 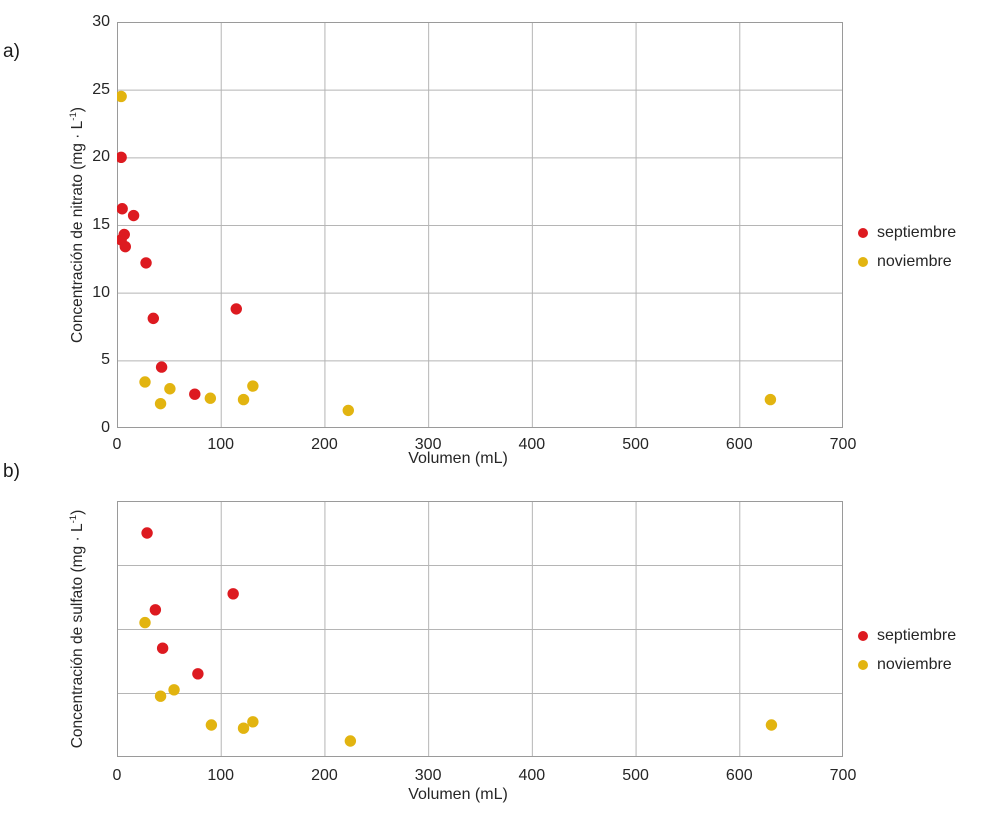 What do you see at coordinates (101, 157) in the screenshot?
I see `y-tick-label: 20` at bounding box center [101, 157].